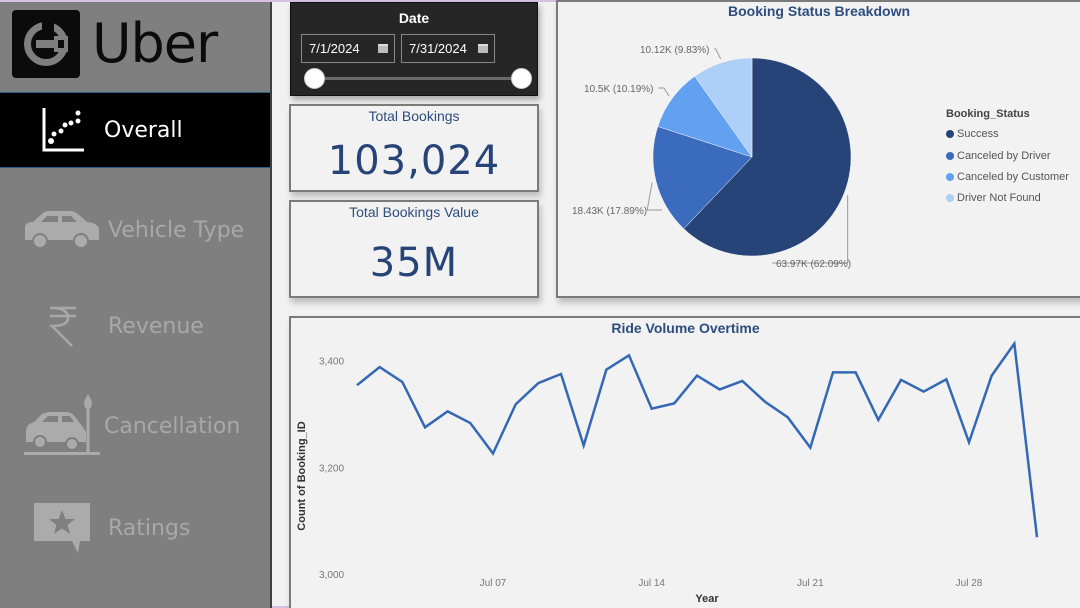 This screenshot has width=1080, height=608. I want to click on x-axis-label: Year, so click(707, 599).